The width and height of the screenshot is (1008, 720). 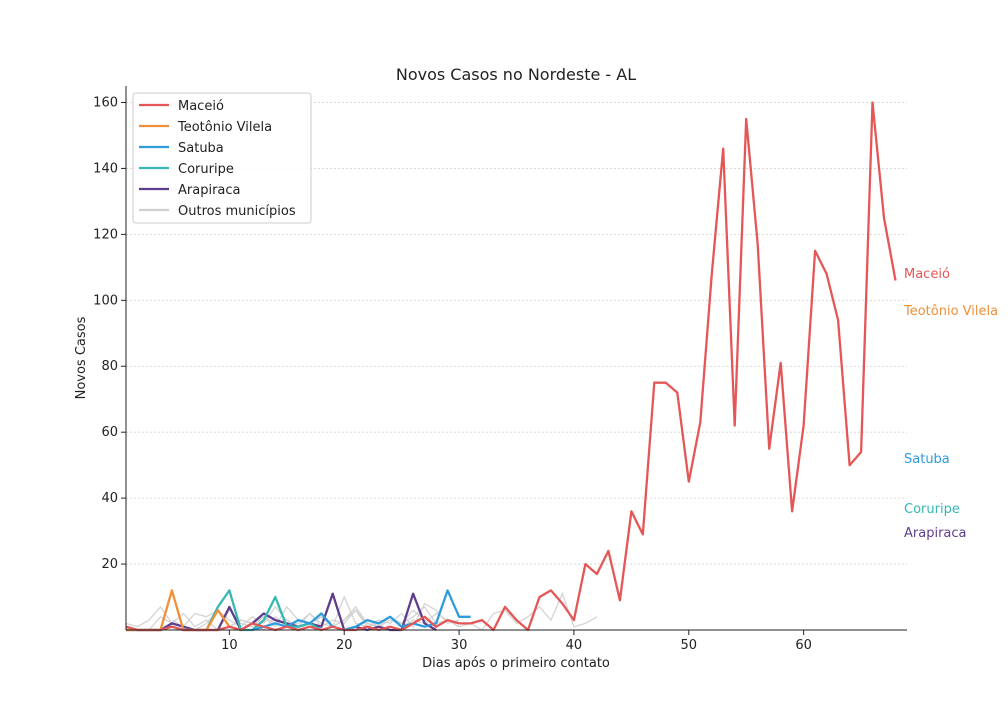 What do you see at coordinates (105, 300) in the screenshot?
I see `y-tick-label: 100` at bounding box center [105, 300].